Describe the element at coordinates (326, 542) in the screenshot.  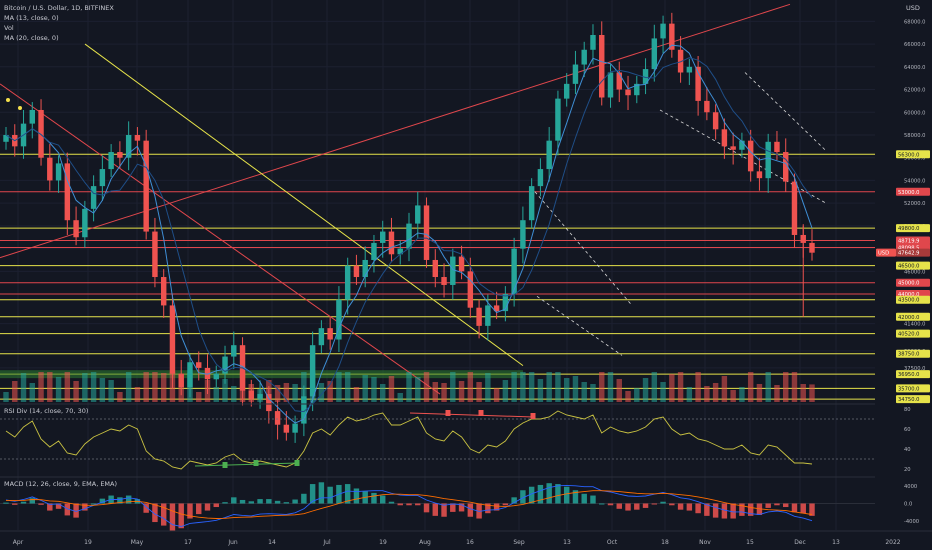
I see `time-tick-label: Jul` at that location.